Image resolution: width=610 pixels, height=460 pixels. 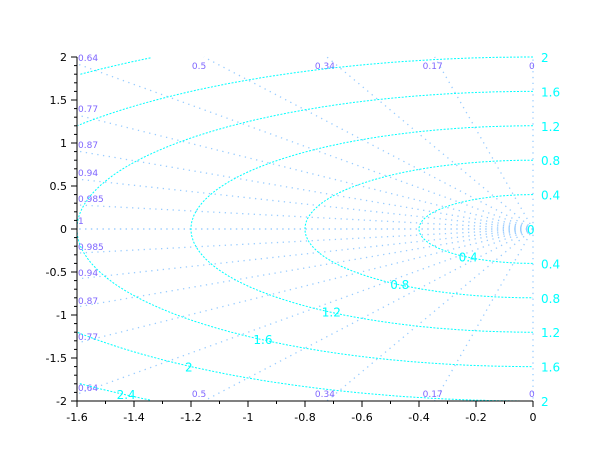 What do you see at coordinates (399, 285) in the screenshot?
I see `frequency-label: 0.8` at bounding box center [399, 285].